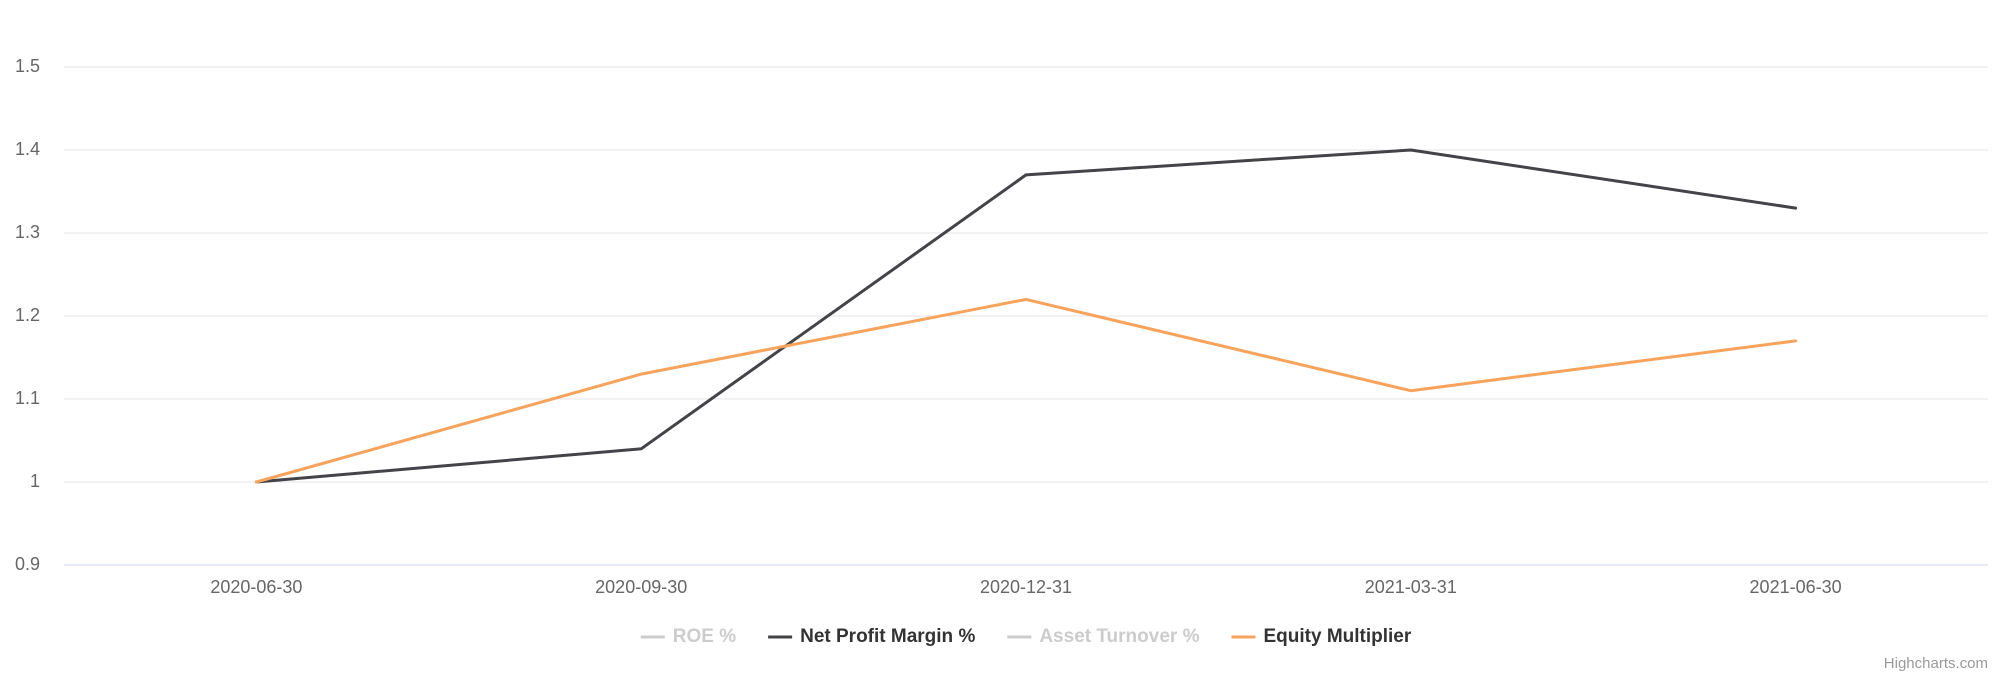  What do you see at coordinates (1411, 587) in the screenshot?
I see `x-tick-label: 2021-03-31` at bounding box center [1411, 587].